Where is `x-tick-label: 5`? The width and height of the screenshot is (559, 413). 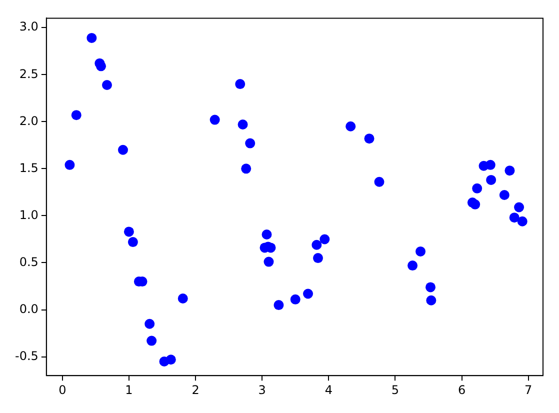
x-tick-label: 5 is located at coordinates (395, 389).